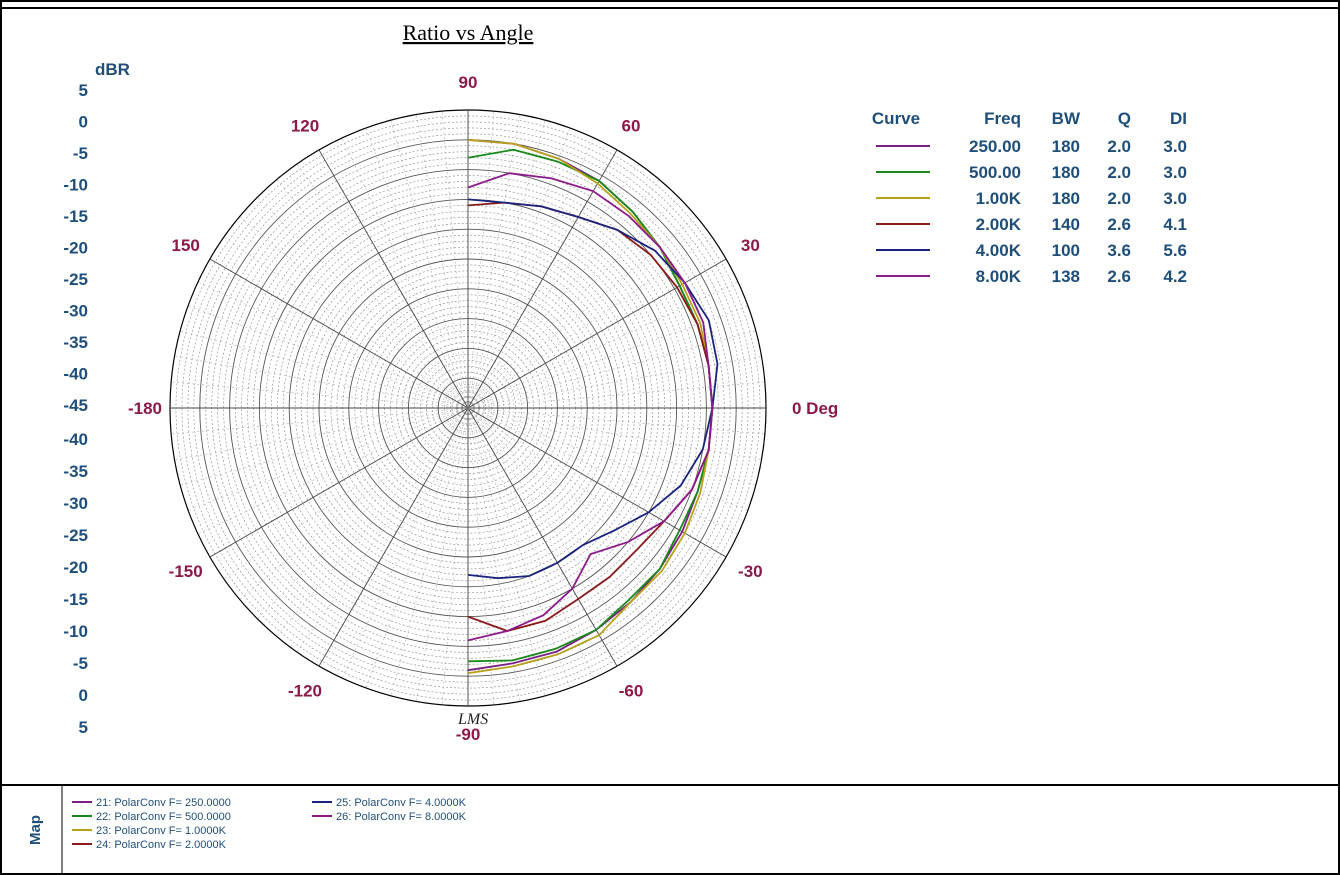 Image resolution: width=1340 pixels, height=875 pixels. What do you see at coordinates (163, 803) in the screenshot?
I see `map-item-label: 21: PolarConv F= 250.0000` at bounding box center [163, 803].